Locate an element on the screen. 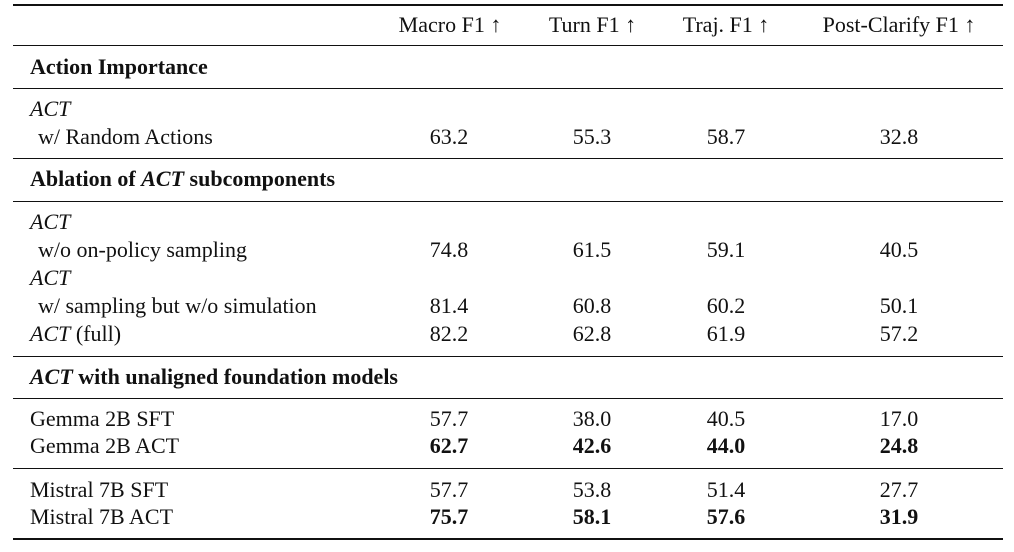 This screenshot has width=1014, height=552. cell-macro-f1: 63.2 is located at coordinates (449, 136).